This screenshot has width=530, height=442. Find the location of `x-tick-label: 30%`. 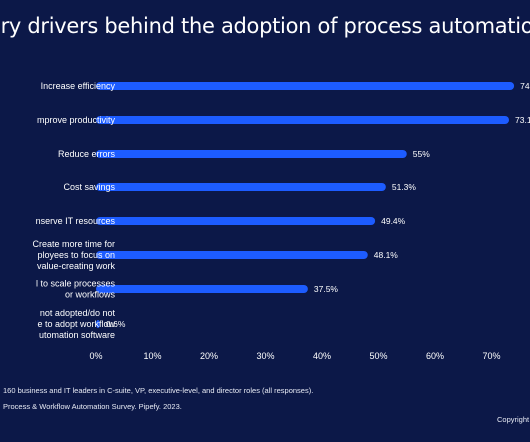

x-tick-label: 30% is located at coordinates (265, 356).